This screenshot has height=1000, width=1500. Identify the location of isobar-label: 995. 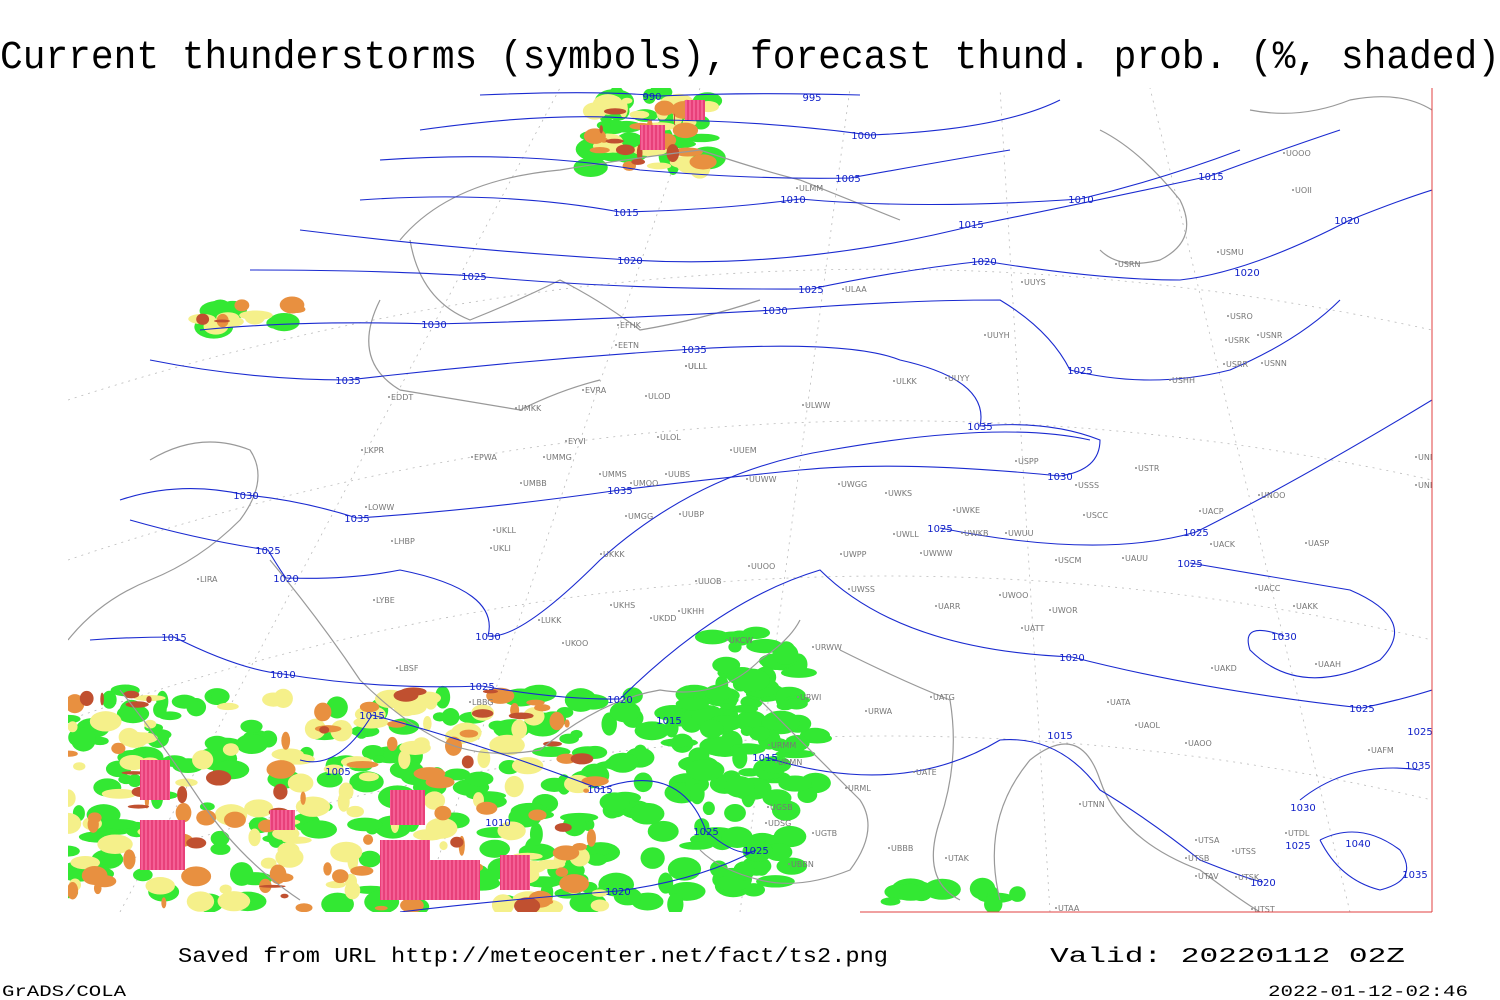
(811, 98).